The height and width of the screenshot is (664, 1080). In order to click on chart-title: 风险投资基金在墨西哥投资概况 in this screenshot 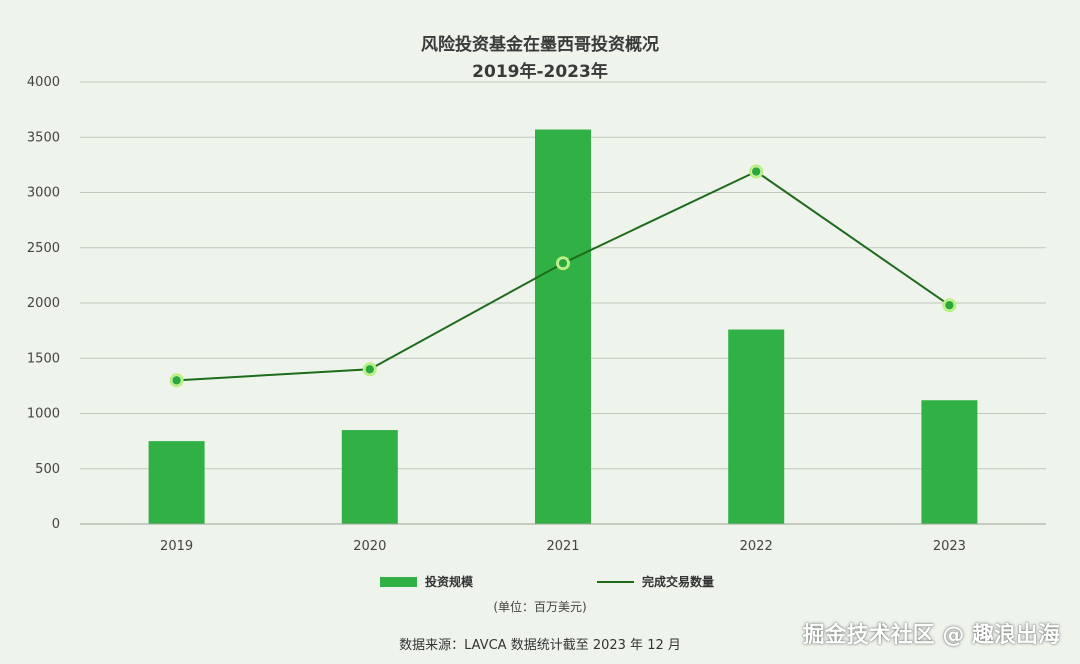, I will do `click(540, 45)`.